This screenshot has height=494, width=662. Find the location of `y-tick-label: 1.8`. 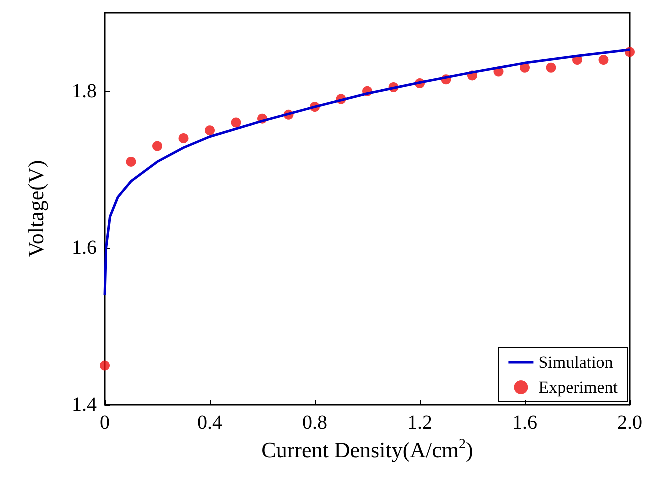

y-tick-label: 1.8 is located at coordinates (84, 91).